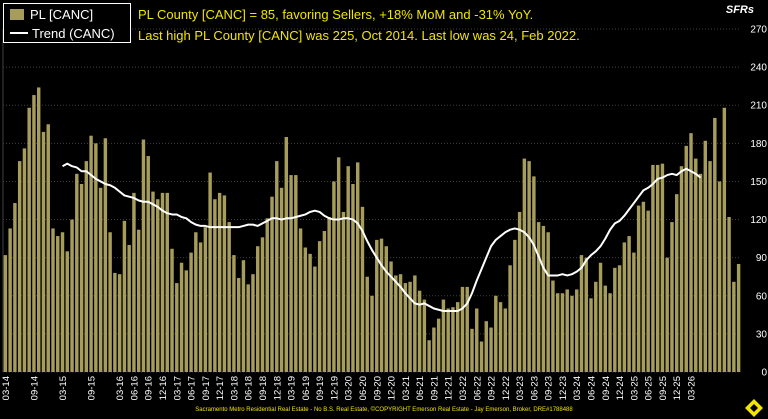 The height and width of the screenshot is (419, 768). What do you see at coordinates (549, 388) in the screenshot?
I see `x-tick-label: 09-23` at bounding box center [549, 388].